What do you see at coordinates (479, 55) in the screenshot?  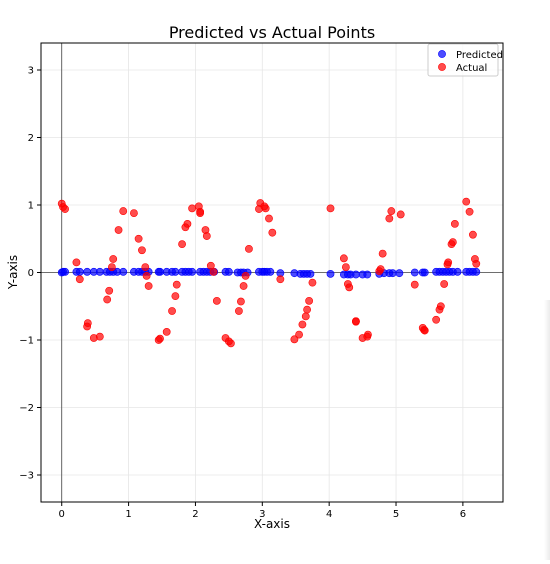 I see `legend-label-predicted: Predicted` at bounding box center [479, 55].